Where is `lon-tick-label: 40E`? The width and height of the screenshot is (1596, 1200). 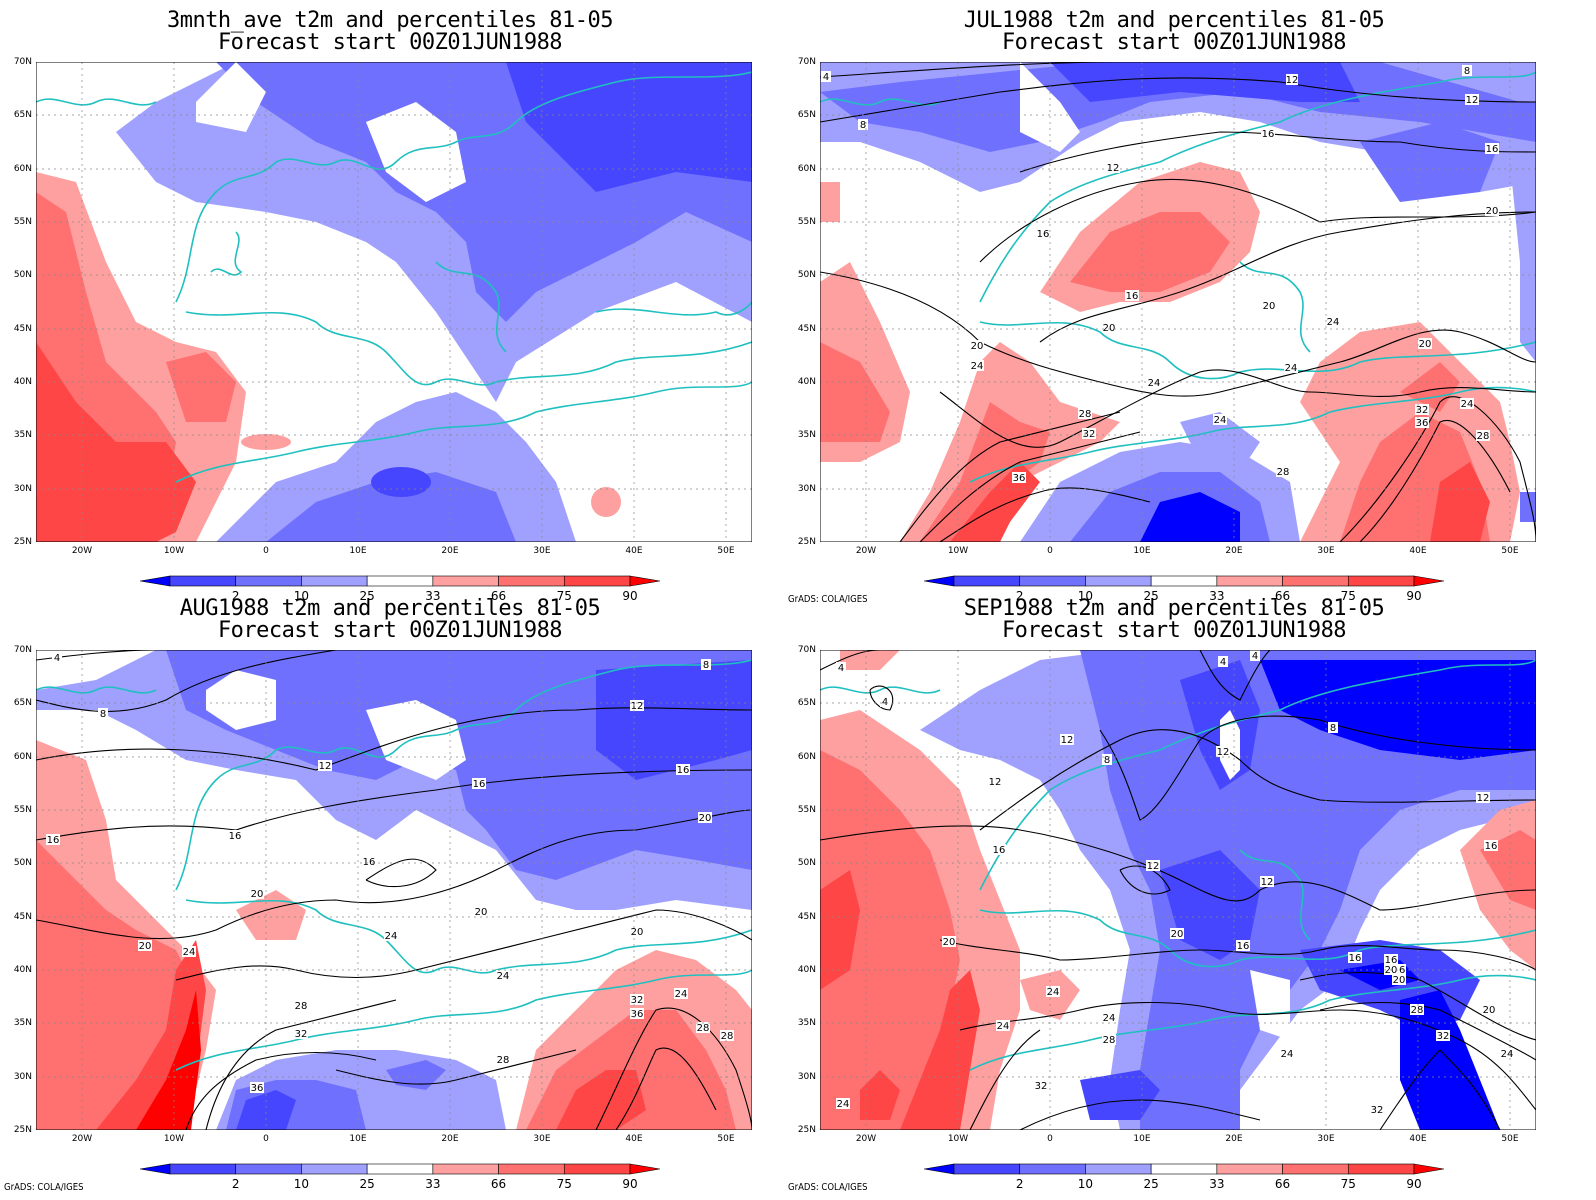 lon-tick-label: 40E is located at coordinates (634, 1139).